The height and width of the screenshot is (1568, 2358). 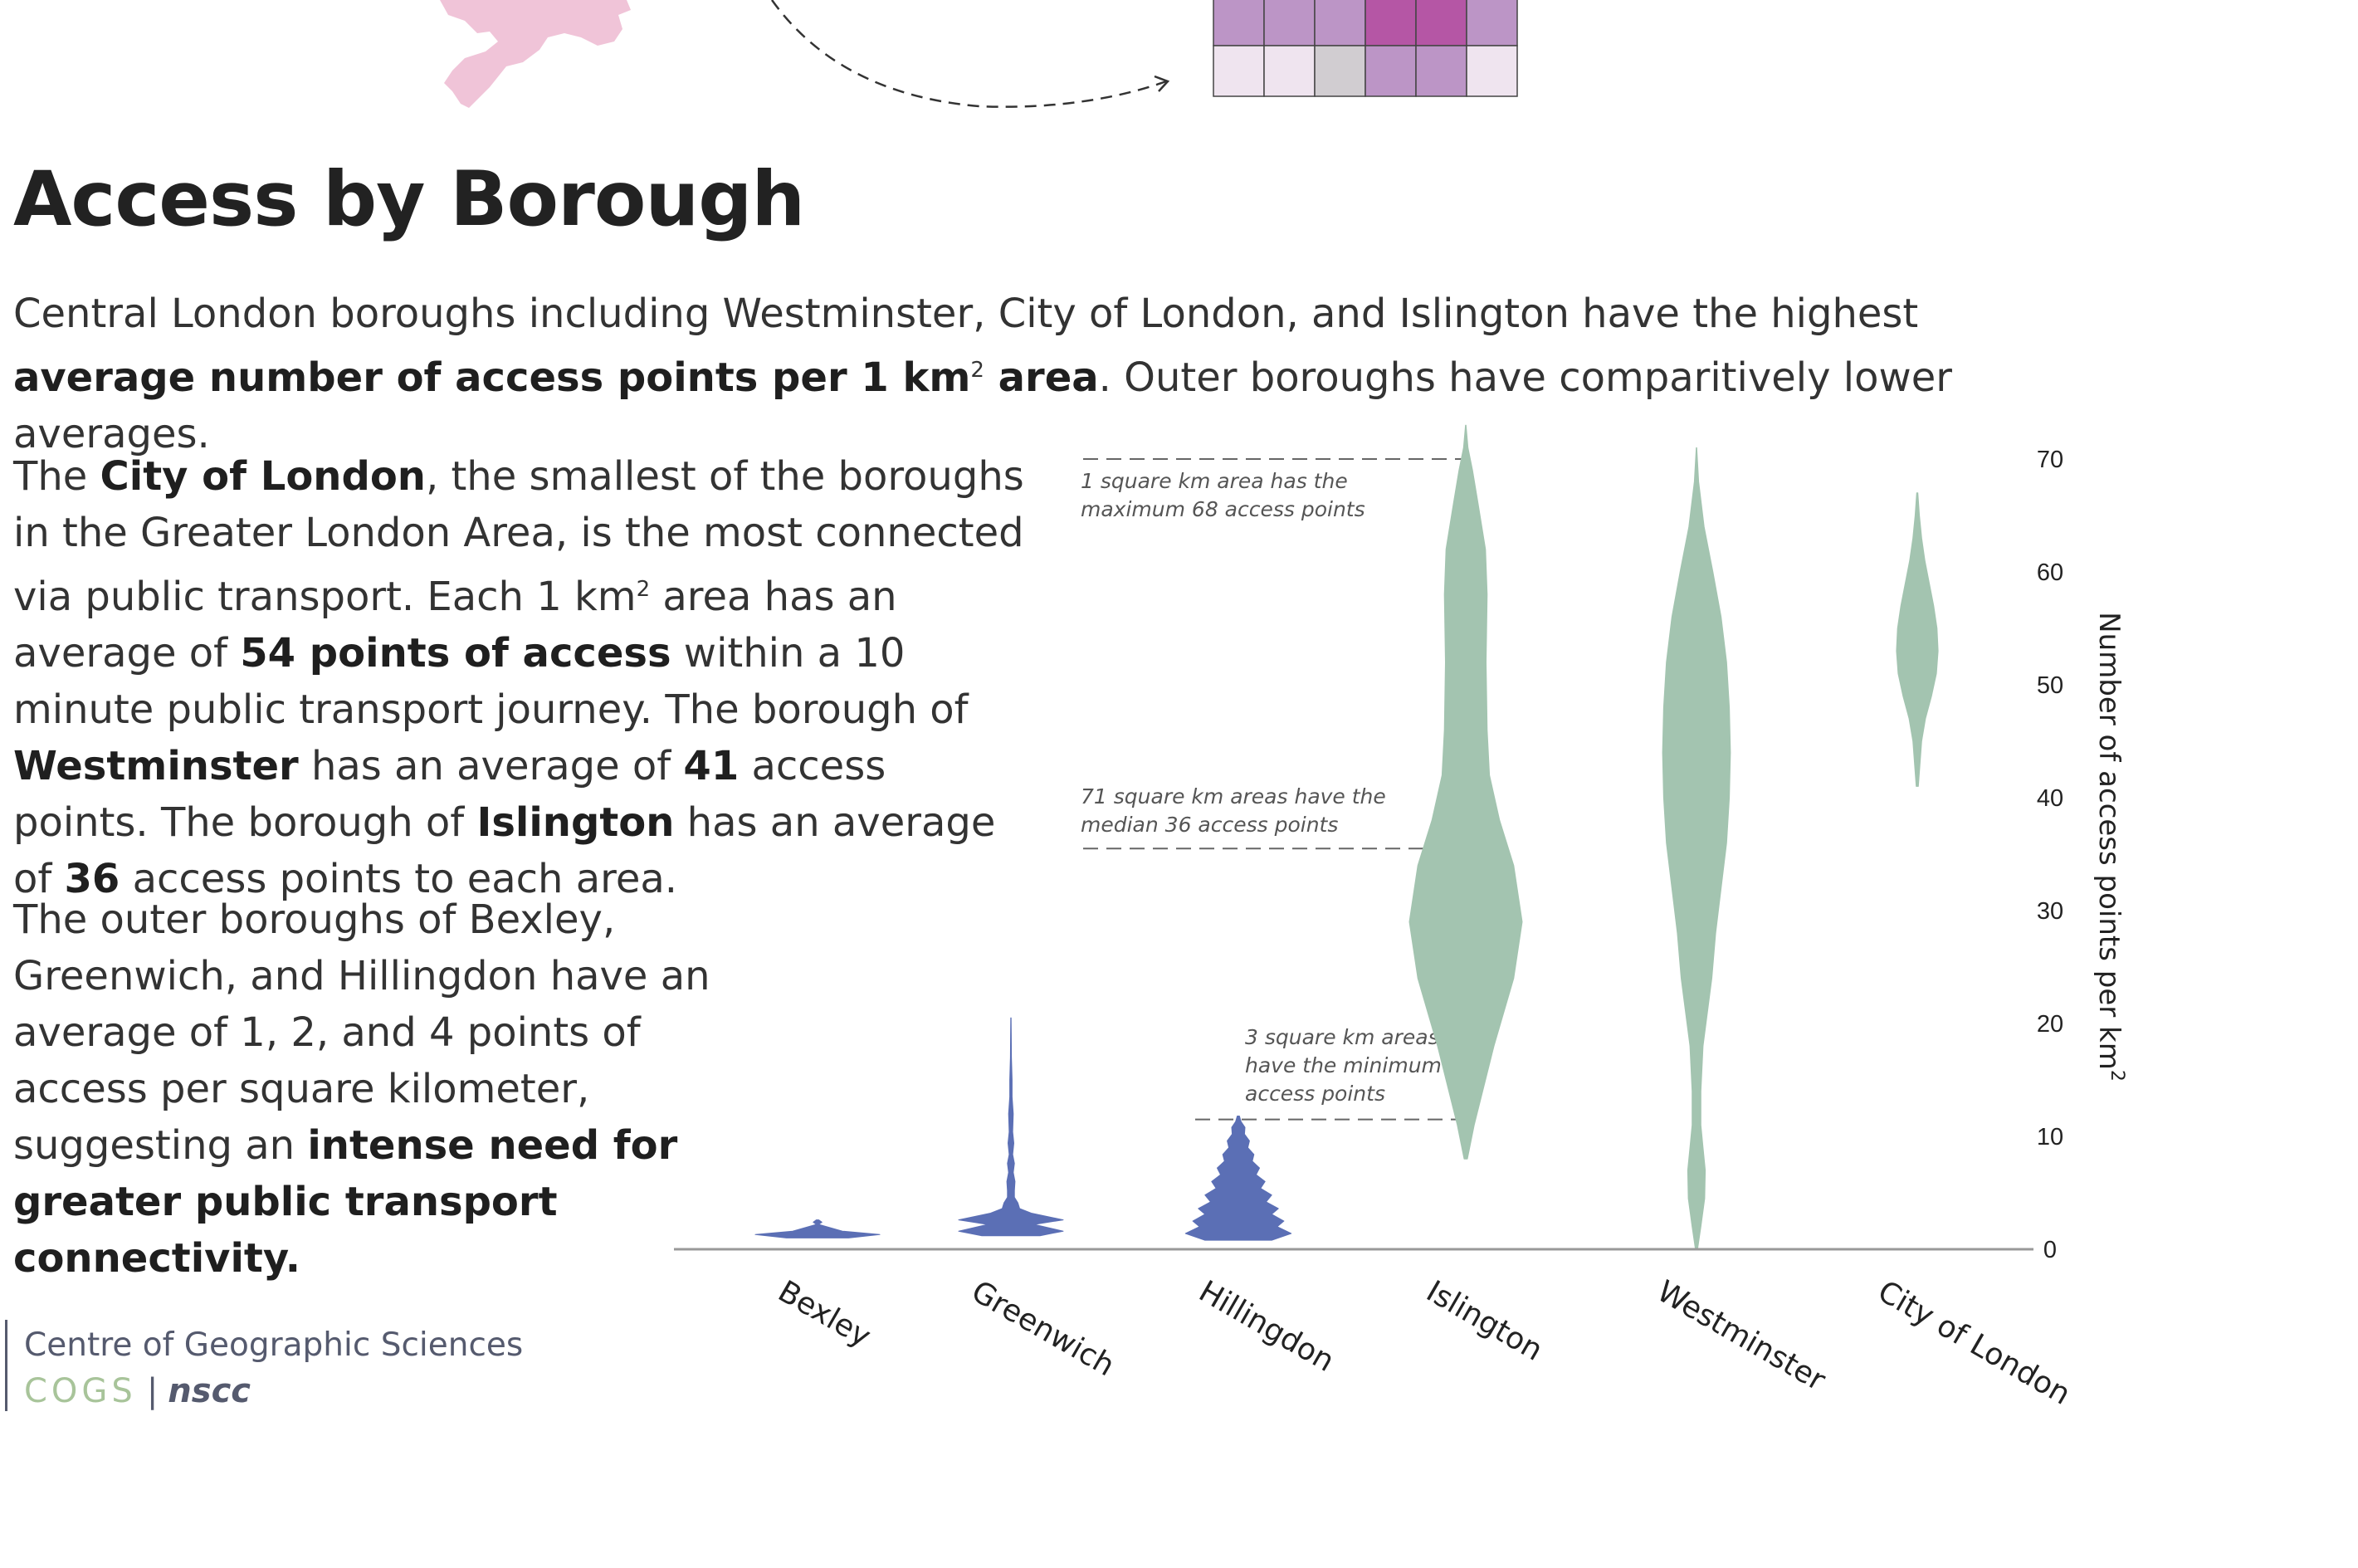 I want to click on y-axis-title-superscript: 2, so click(x=2117, y=1076).